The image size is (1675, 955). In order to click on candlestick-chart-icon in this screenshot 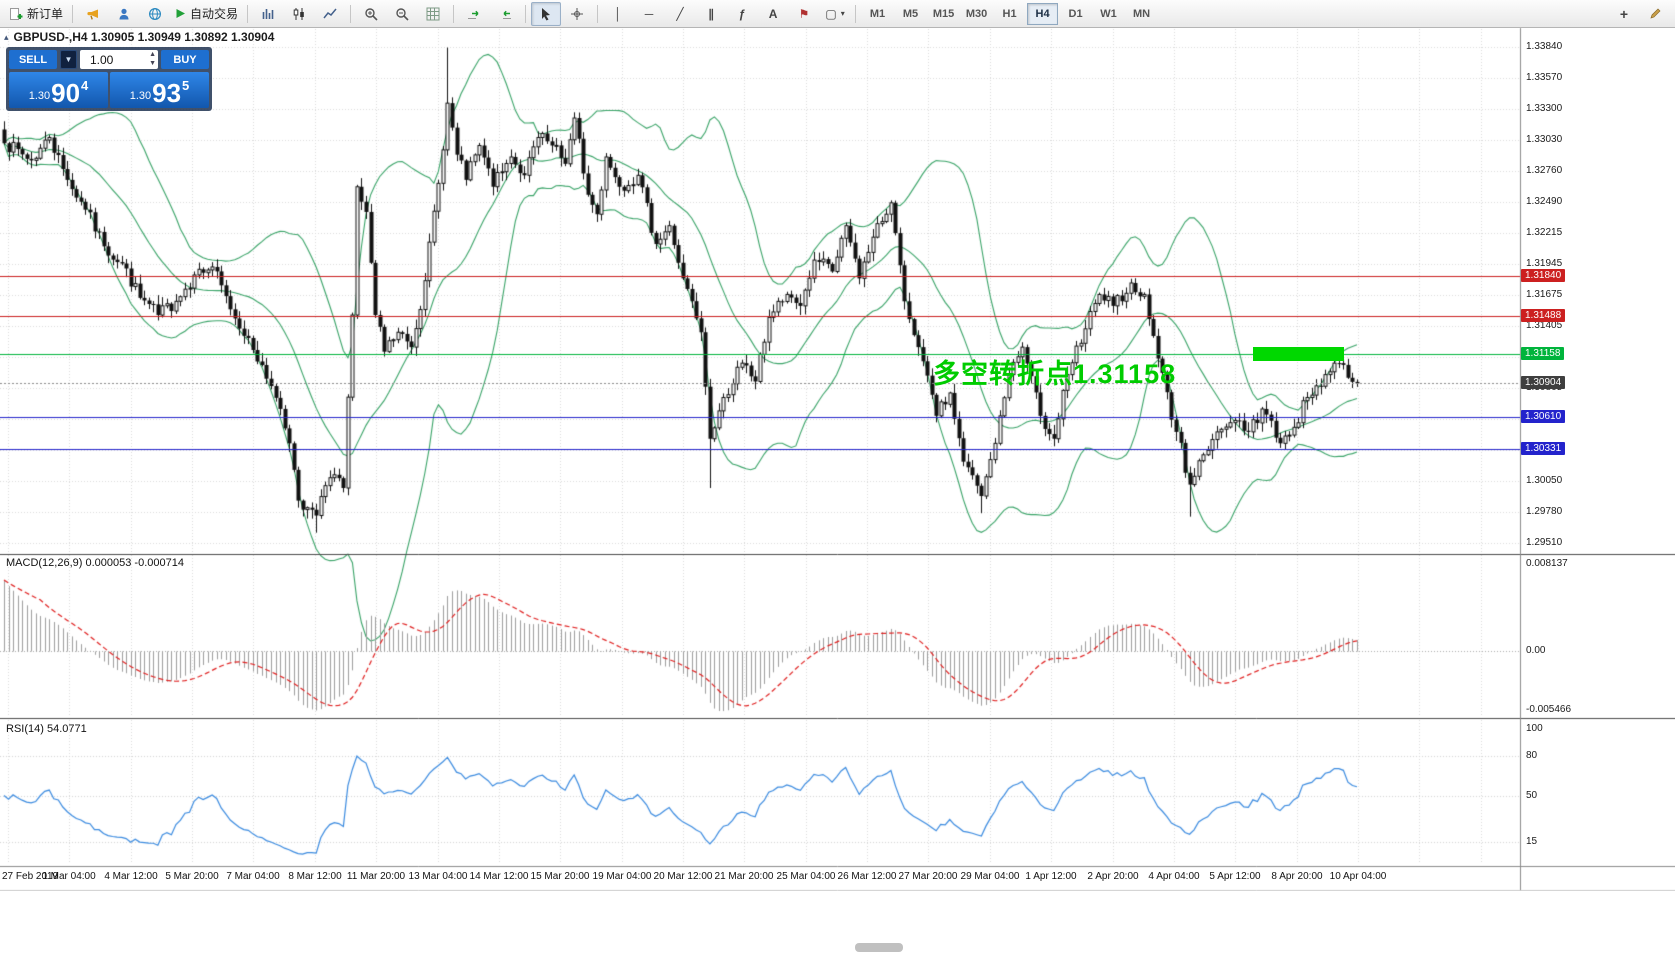, I will do `click(298, 13)`.